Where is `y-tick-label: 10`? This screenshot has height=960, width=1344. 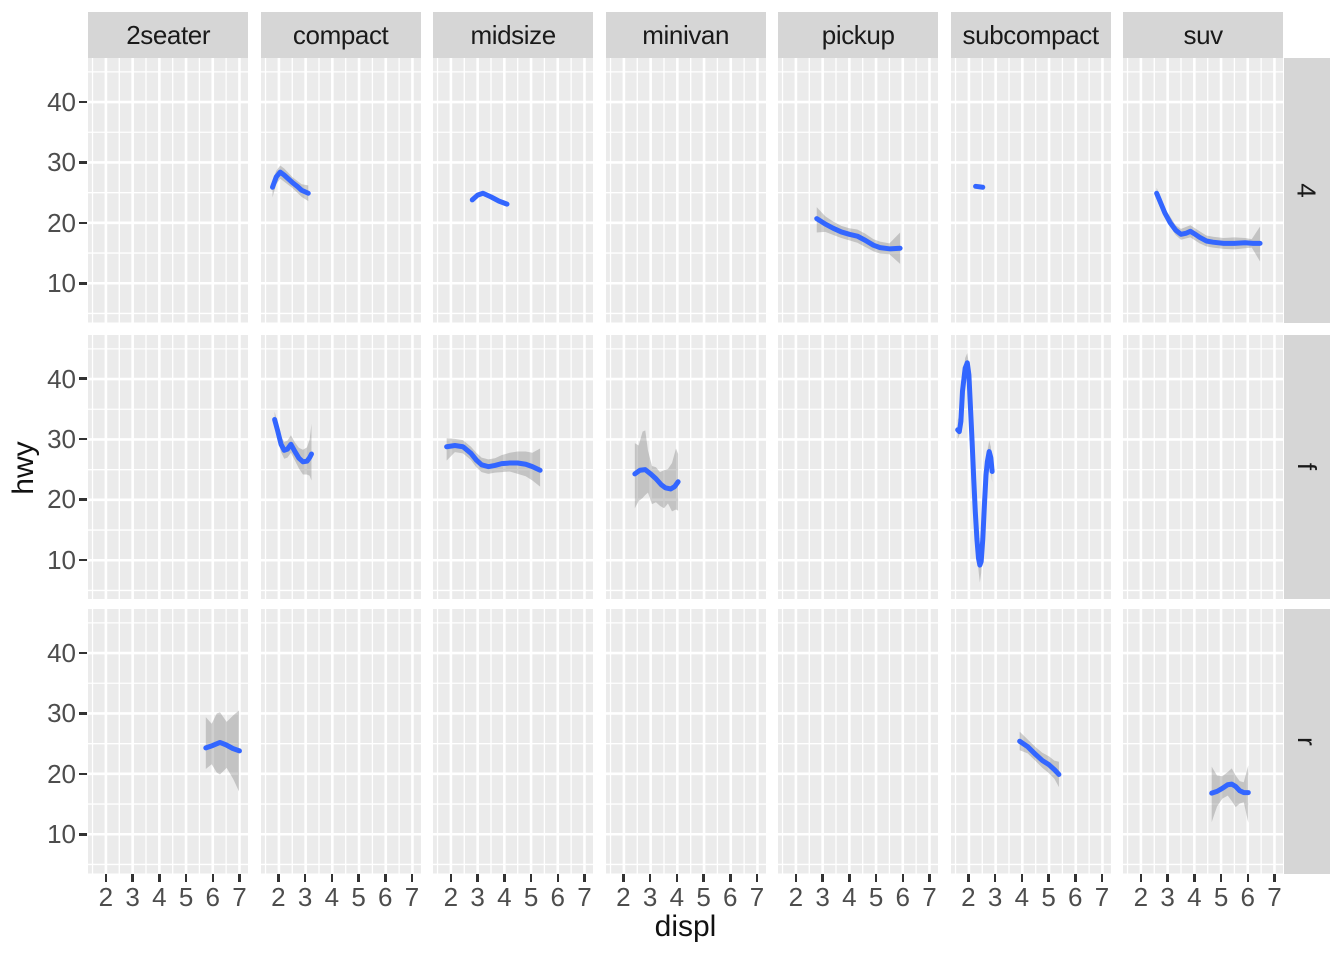
y-tick-label: 10 is located at coordinates (61, 834).